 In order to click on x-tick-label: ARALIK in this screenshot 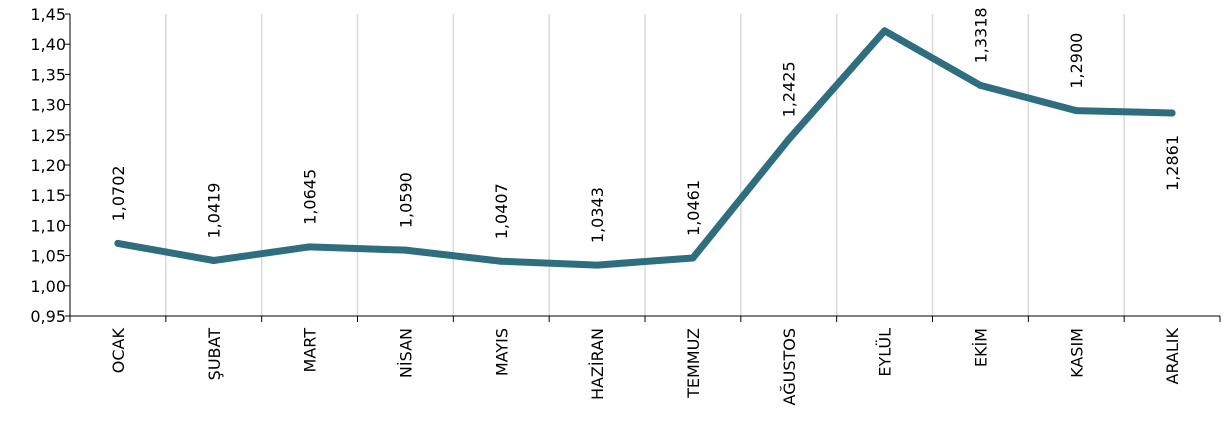, I will do `click(1172, 355)`.